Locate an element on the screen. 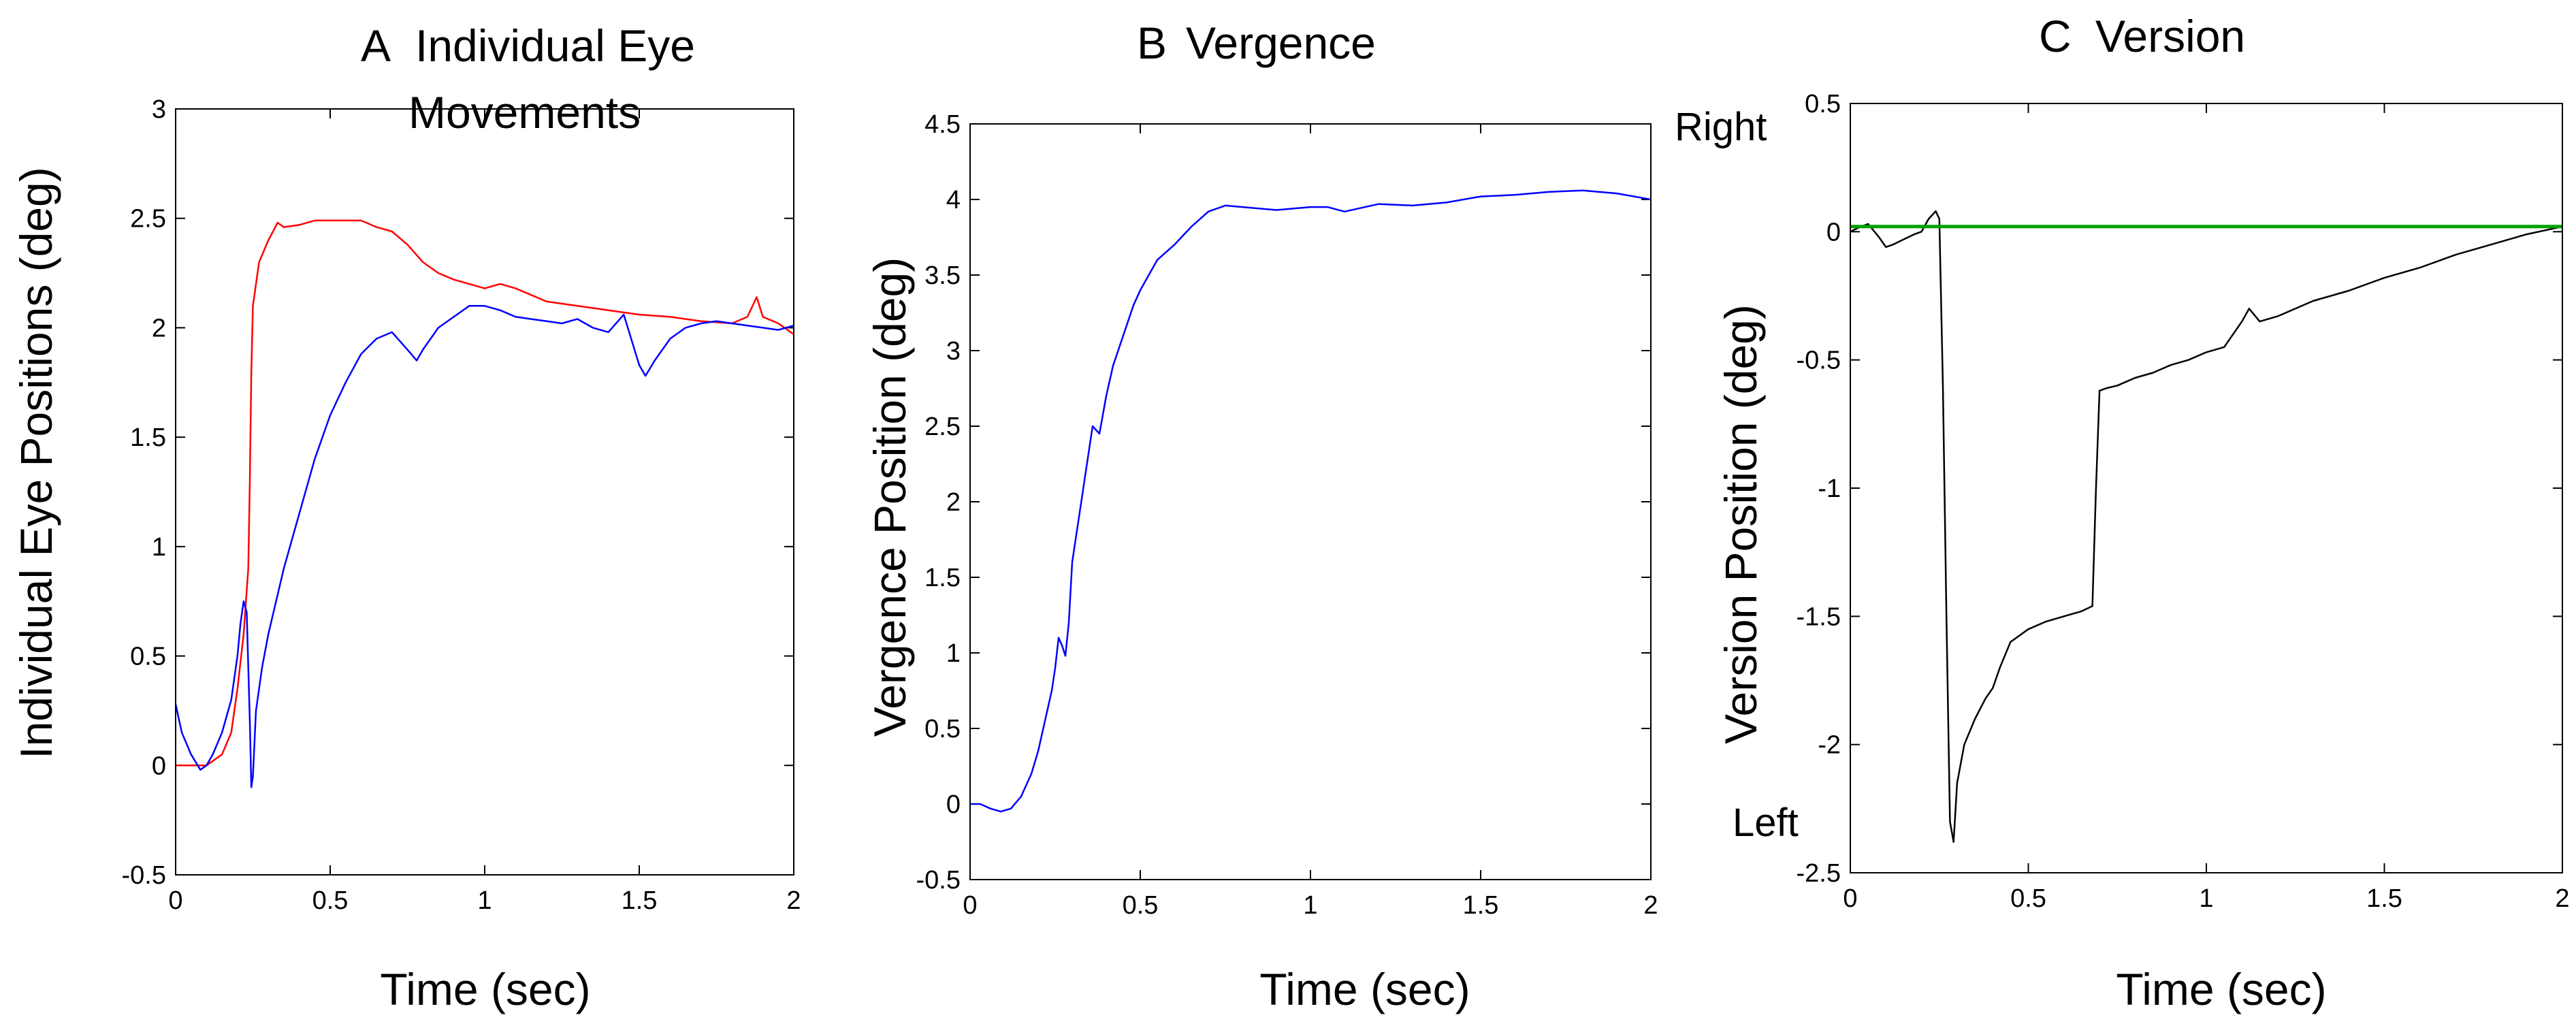 The width and height of the screenshot is (2576, 1028). panel-b-xtick-label: 0 is located at coordinates (970, 905).